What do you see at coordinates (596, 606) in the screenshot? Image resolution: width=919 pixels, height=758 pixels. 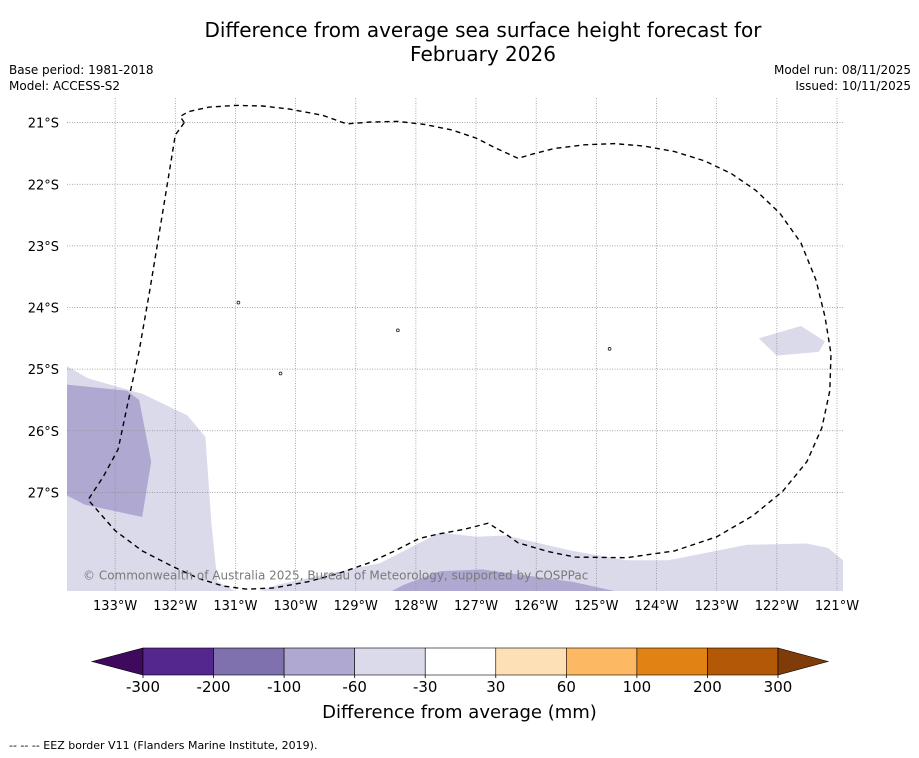 I see `lon-label: 125°W` at bounding box center [596, 606].